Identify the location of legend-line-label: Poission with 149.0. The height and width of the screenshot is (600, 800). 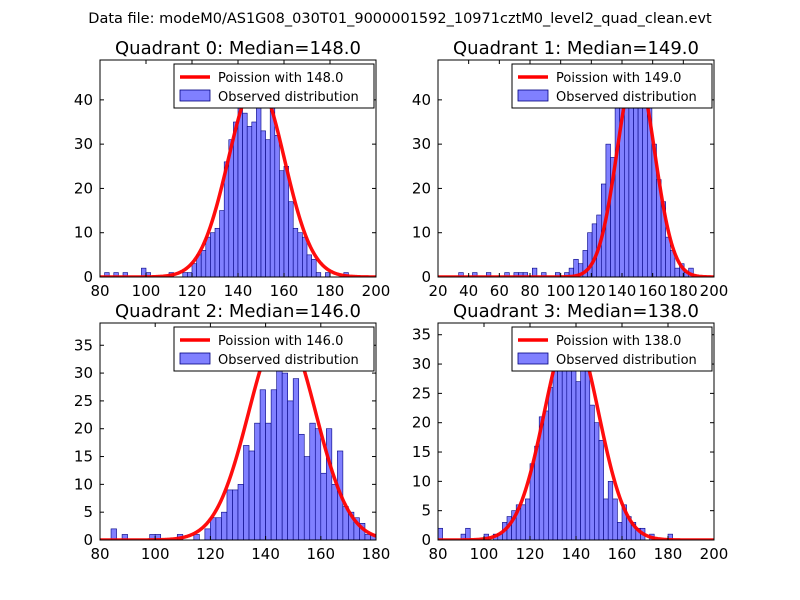
(618, 78).